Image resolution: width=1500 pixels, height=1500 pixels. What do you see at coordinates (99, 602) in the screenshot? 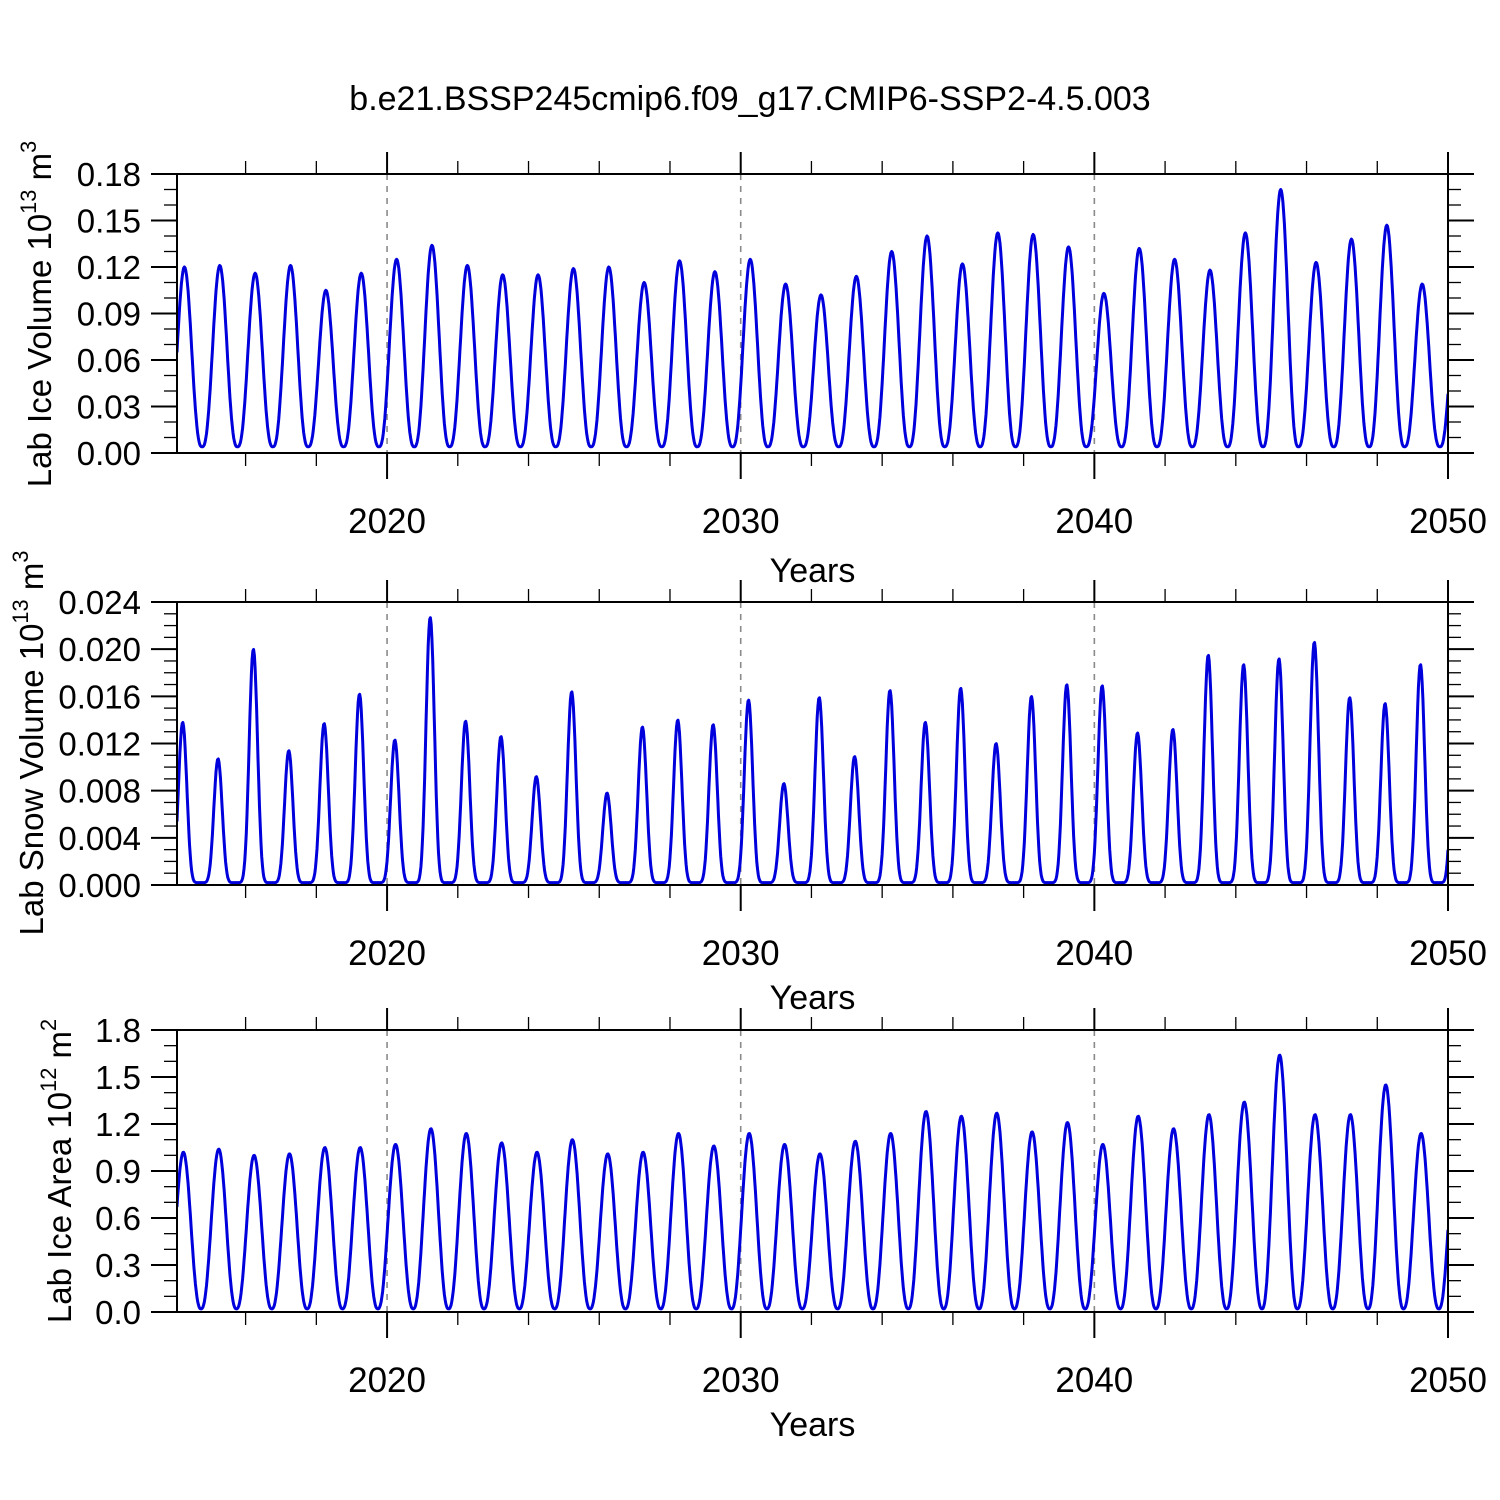
I see `y-tick-label: 0.024` at bounding box center [99, 602].